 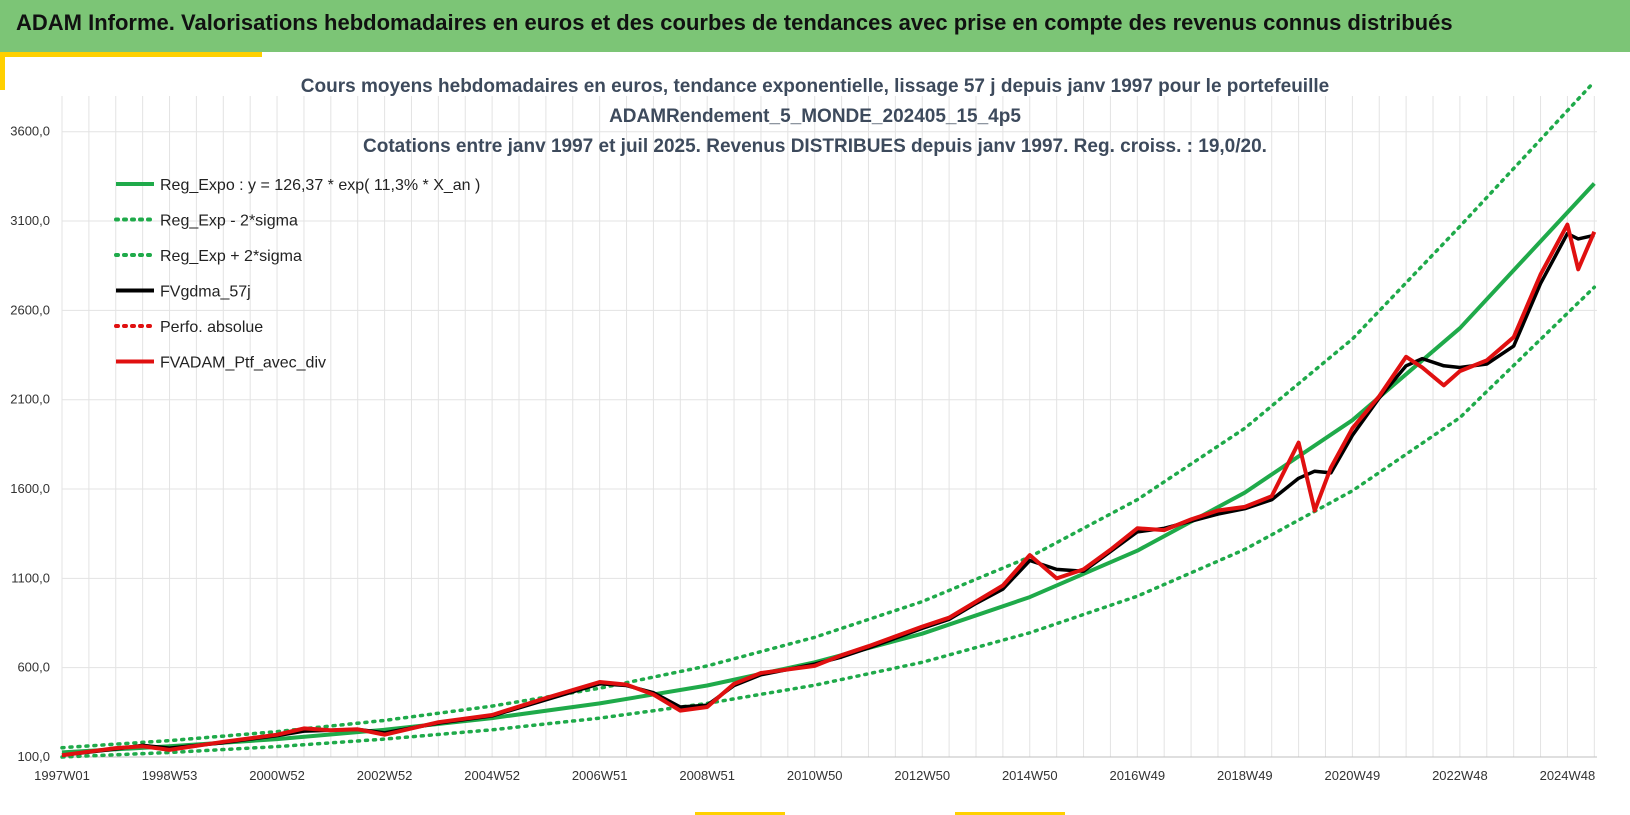 I want to click on x-tick-label: 2016W49, so click(x=1137, y=775).